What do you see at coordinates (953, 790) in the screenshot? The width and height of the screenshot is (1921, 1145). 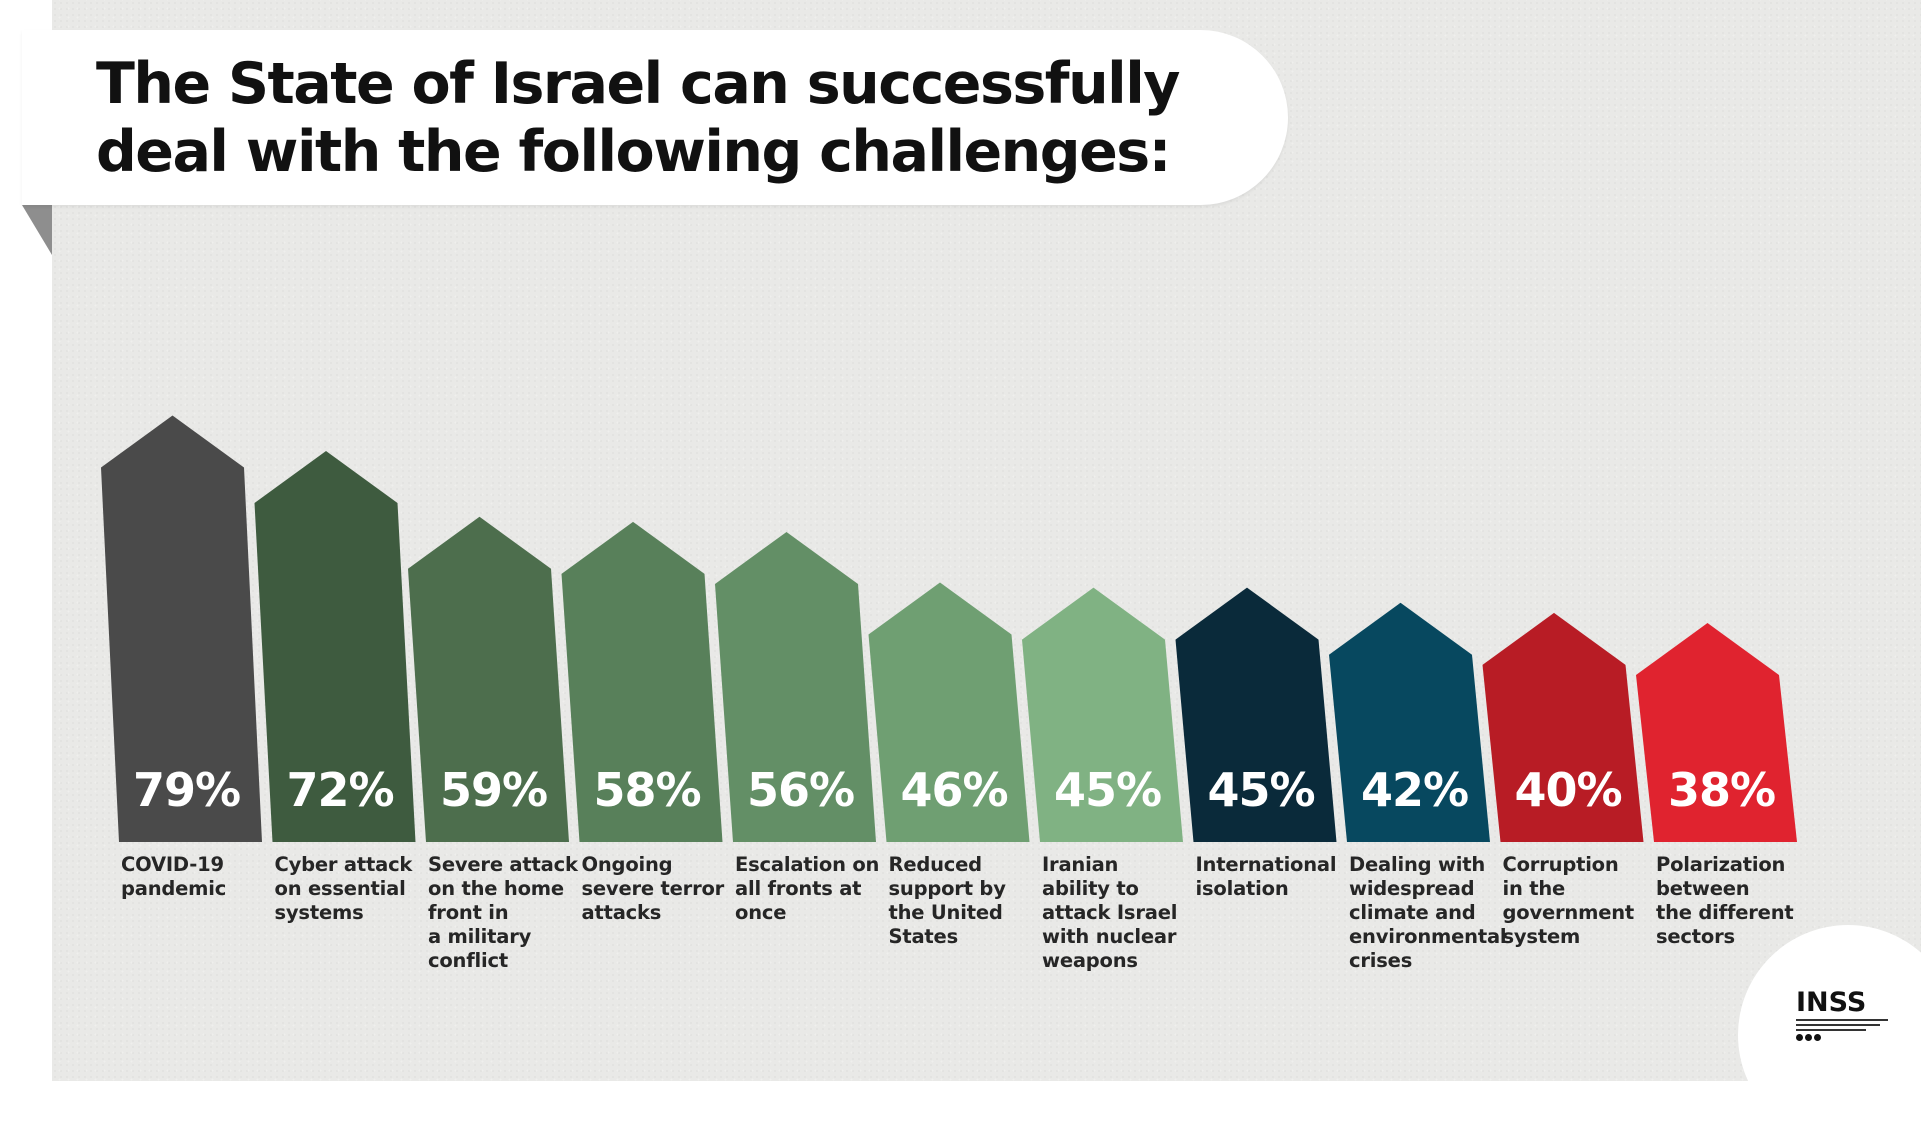 I see `value-label-6: 46%` at bounding box center [953, 790].